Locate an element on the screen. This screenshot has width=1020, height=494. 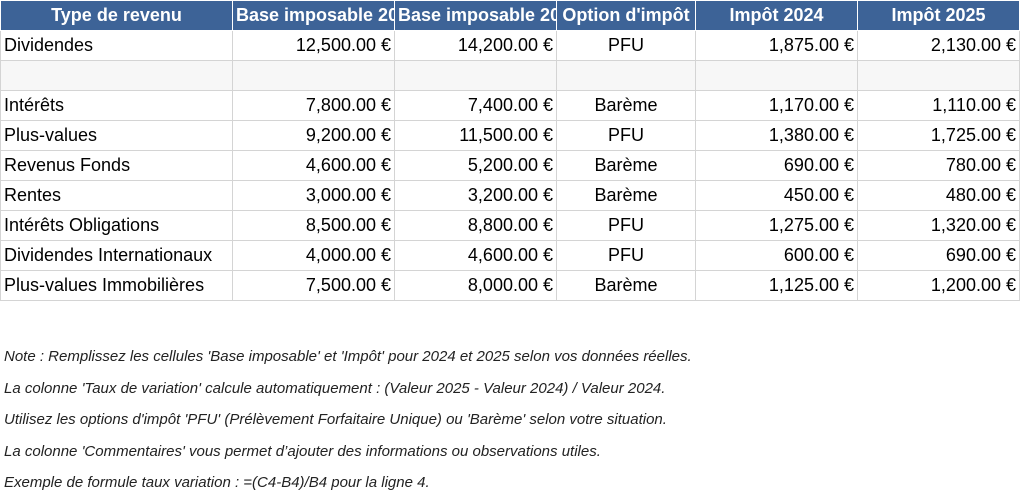
table-cell: 7,400.00 € is located at coordinates (475, 105).